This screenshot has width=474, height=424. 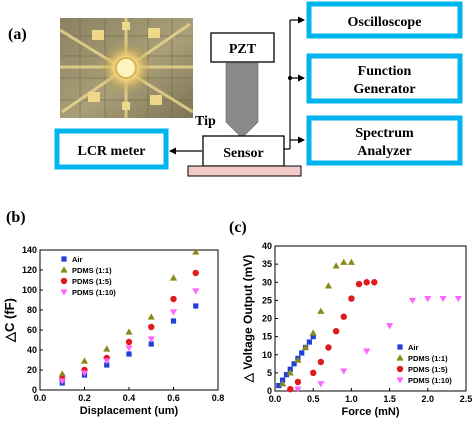 What do you see at coordinates (218, 398) in the screenshot?
I see `x-tick-label: 0.8` at bounding box center [218, 398].